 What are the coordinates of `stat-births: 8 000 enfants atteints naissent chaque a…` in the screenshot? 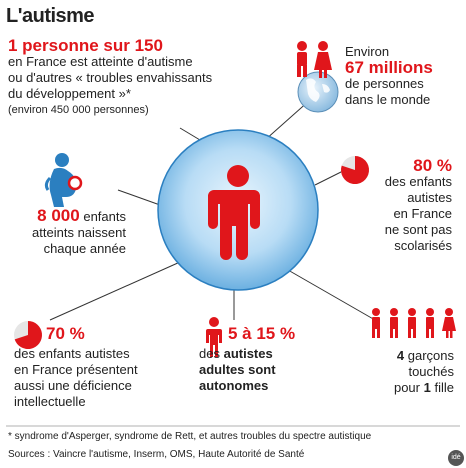 It's located at (70, 231).